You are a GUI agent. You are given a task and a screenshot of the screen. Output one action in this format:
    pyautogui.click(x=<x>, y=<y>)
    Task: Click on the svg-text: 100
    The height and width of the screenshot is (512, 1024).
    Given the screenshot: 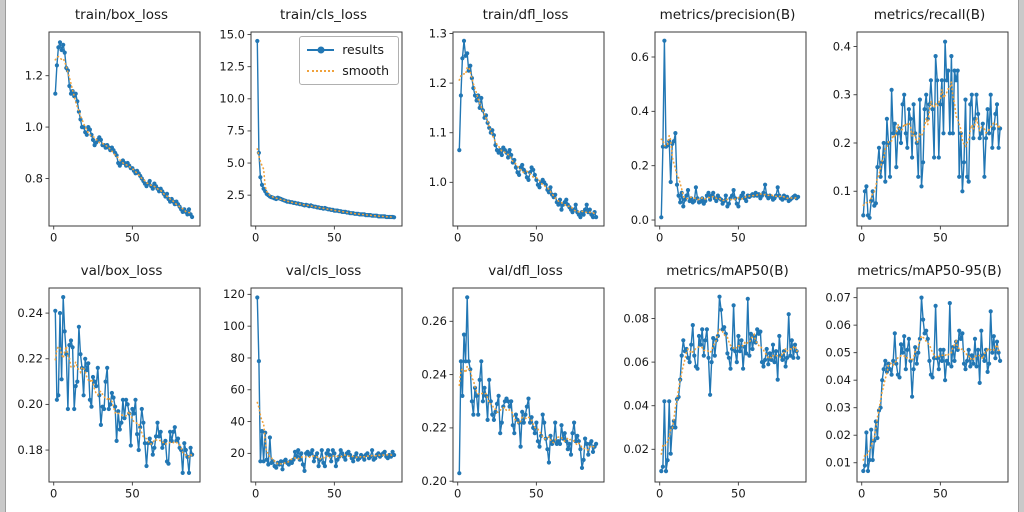 What is the action you would take?
    pyautogui.click(x=234, y=326)
    